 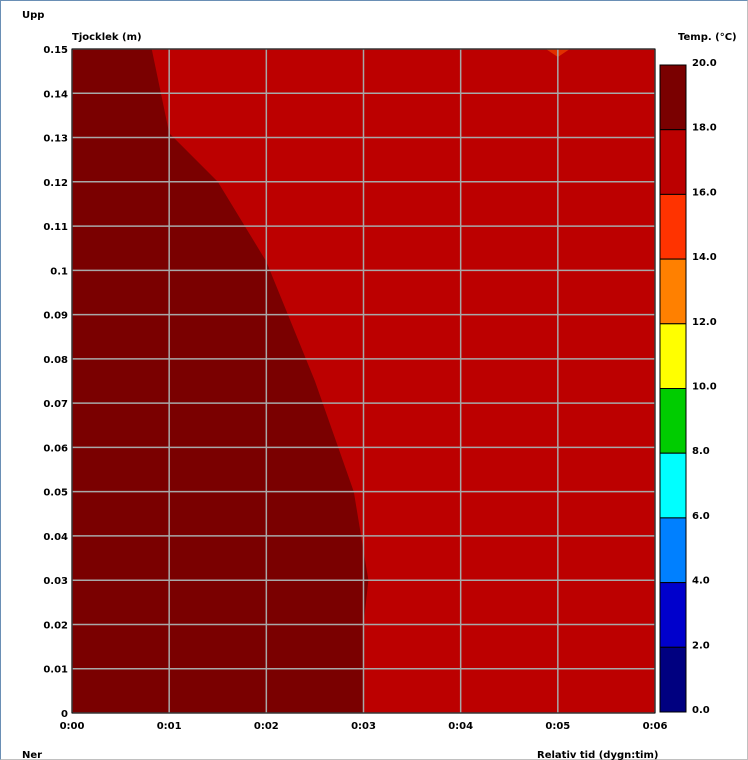 What do you see at coordinates (55, 139) in the screenshot?
I see `y-tick-label: 0.13` at bounding box center [55, 139].